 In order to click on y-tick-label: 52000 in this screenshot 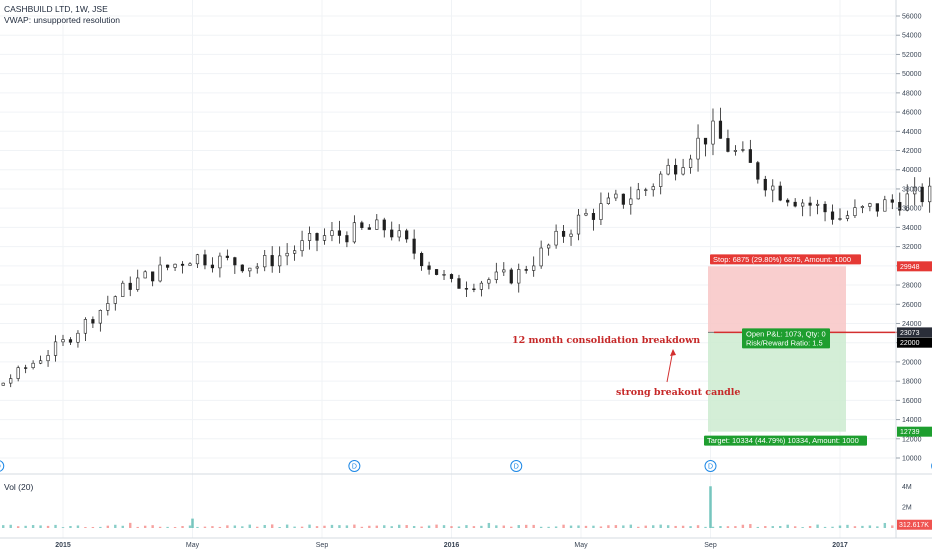, I will do `click(912, 55)`.